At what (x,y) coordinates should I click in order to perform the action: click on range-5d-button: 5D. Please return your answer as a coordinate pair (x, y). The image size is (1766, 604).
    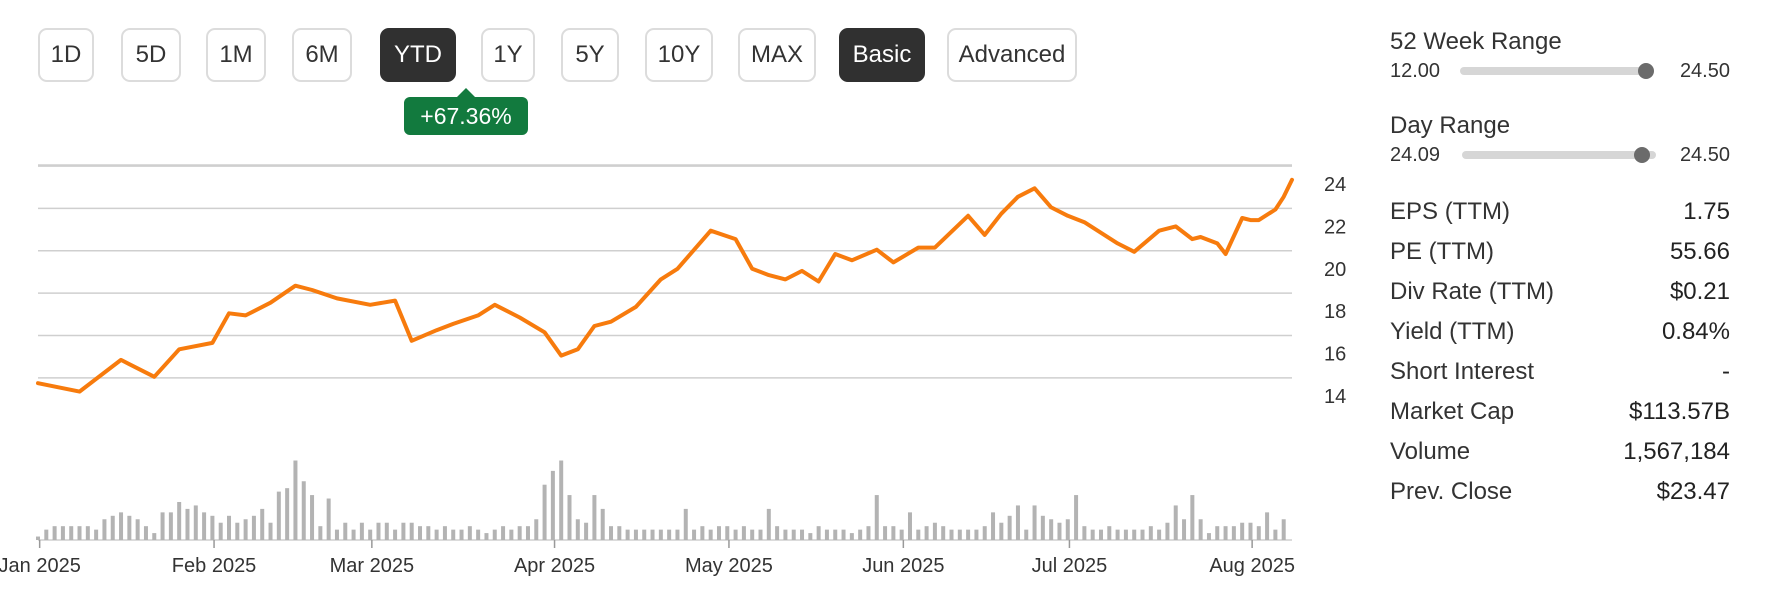
    Looking at the image, I should click on (151, 55).